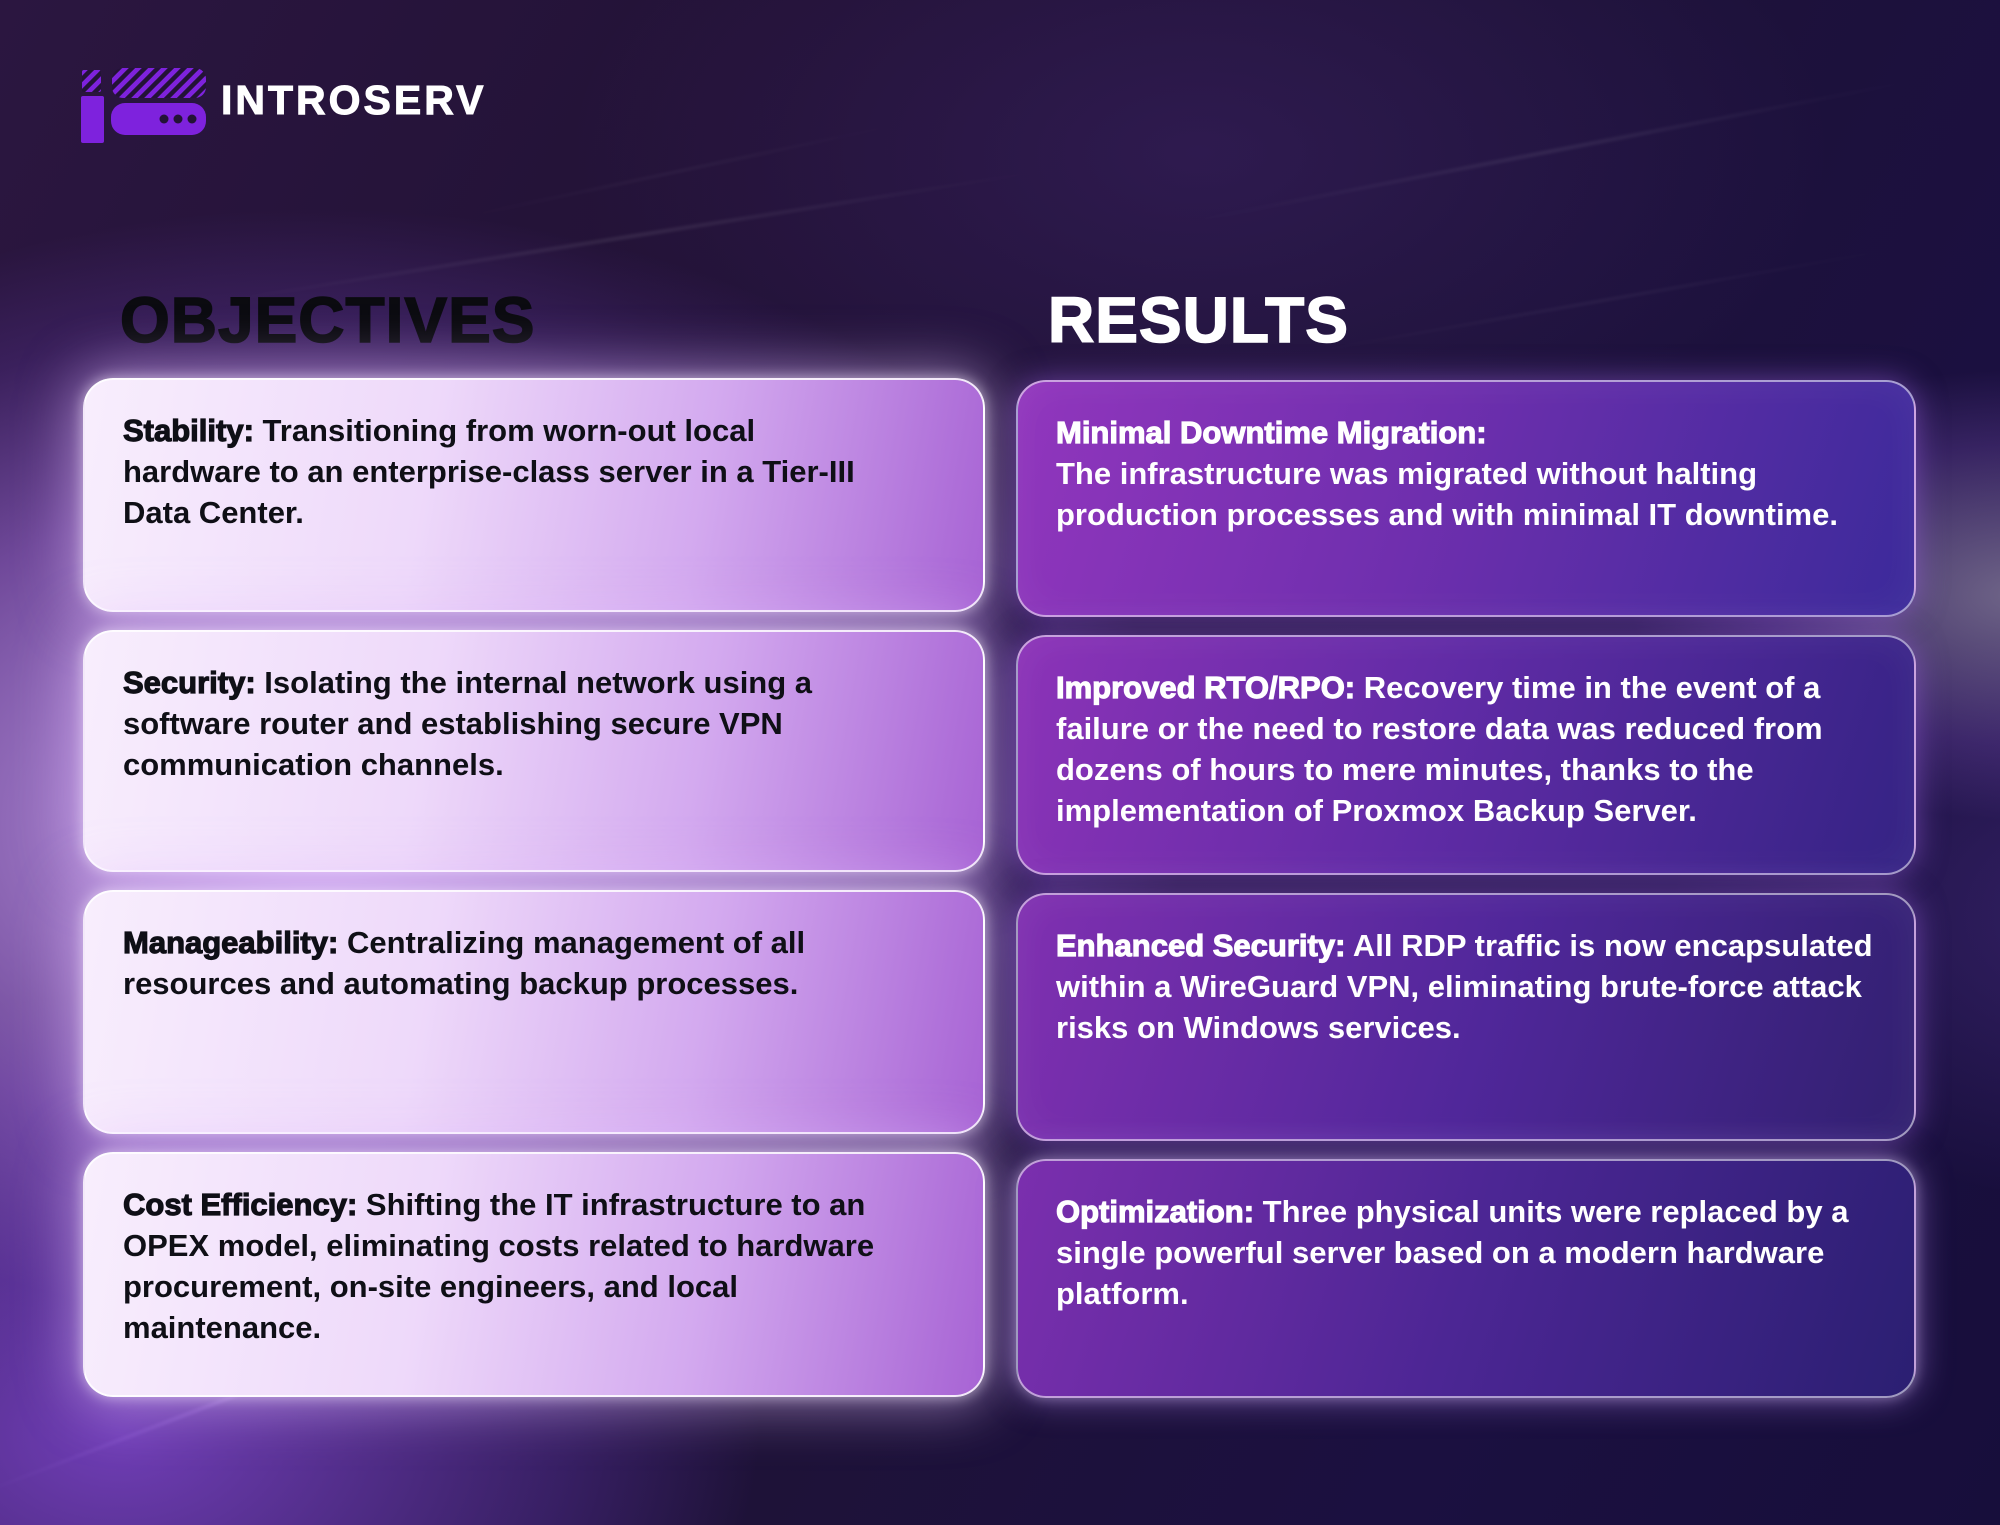 The image size is (2000, 1525). I want to click on objective-lead: Stability:, so click(188, 430).